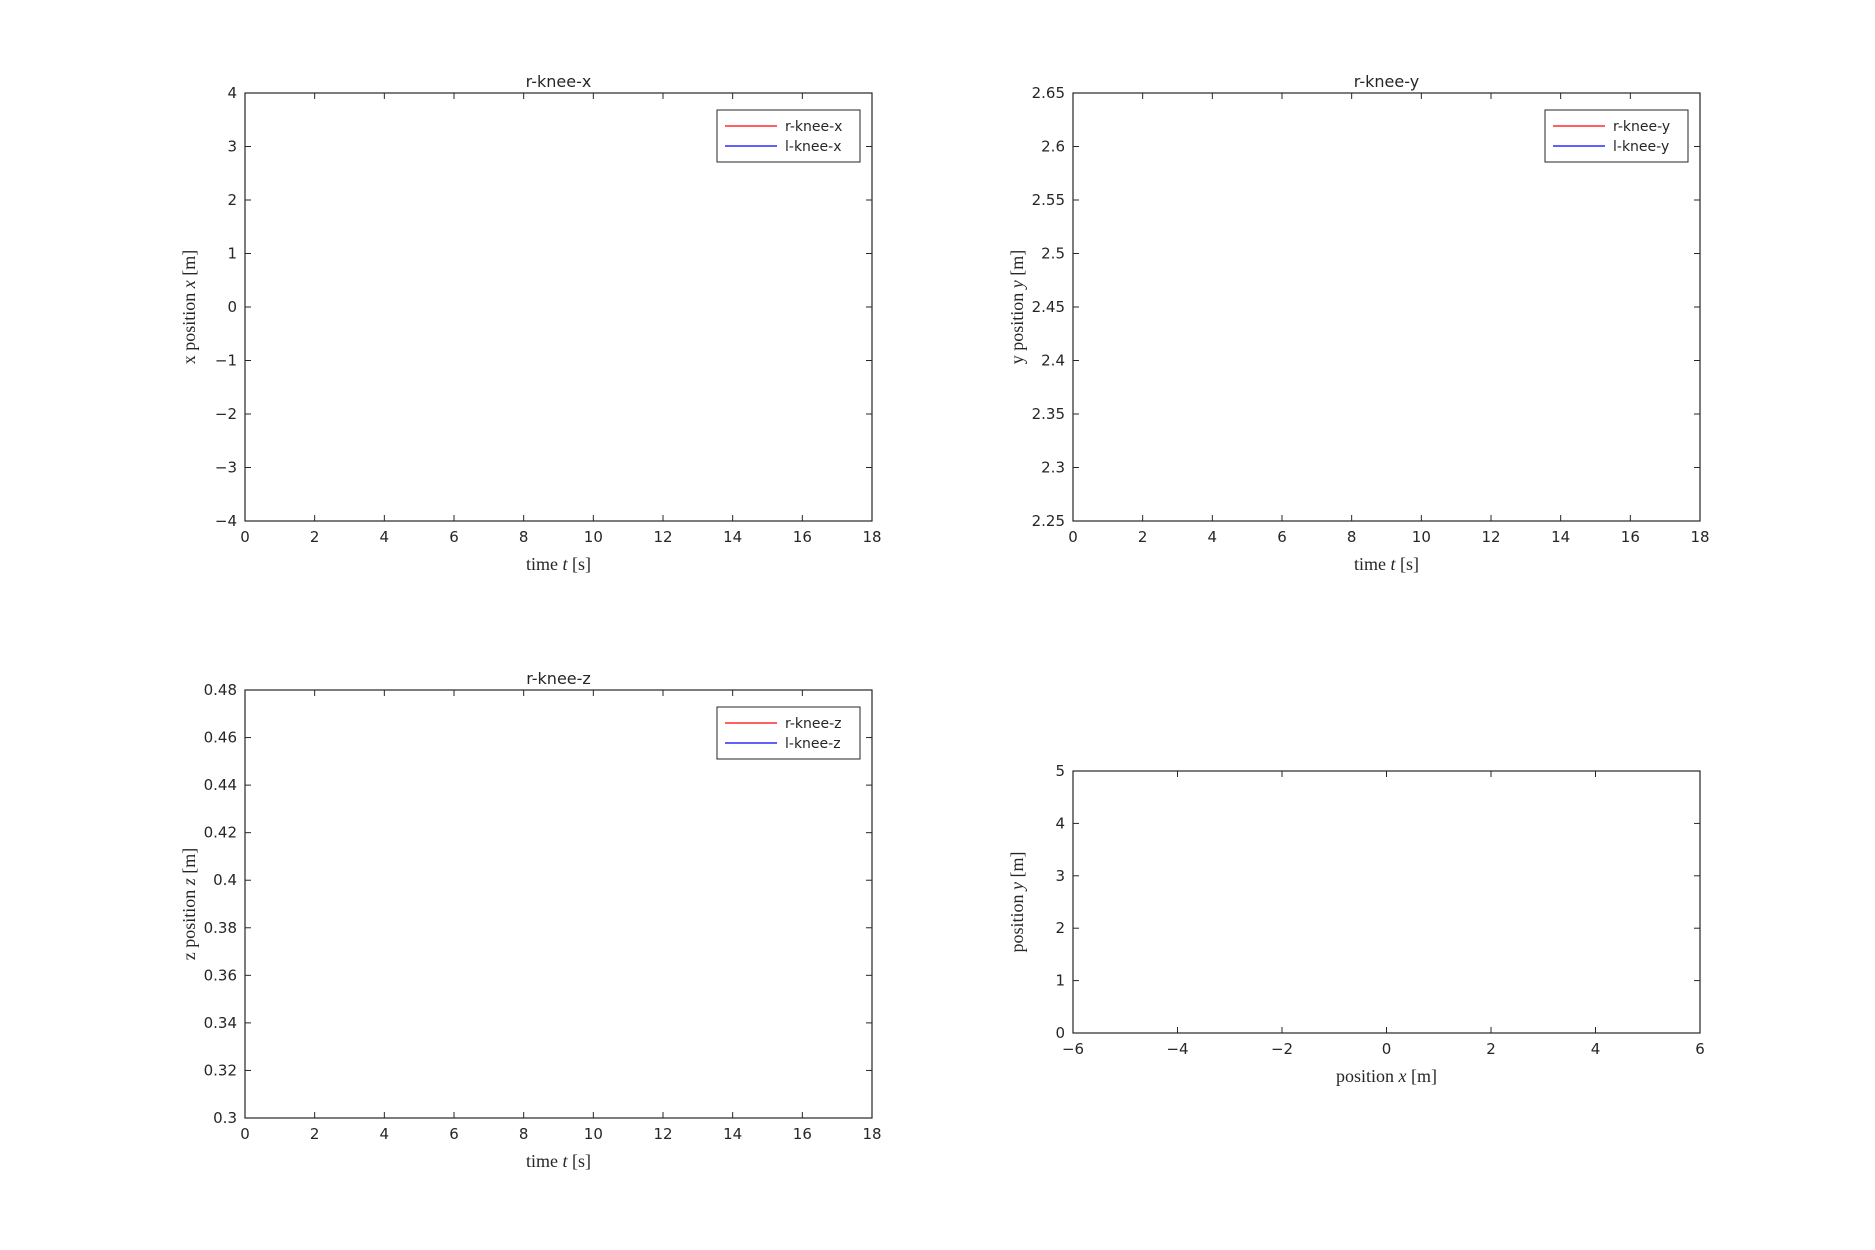 This screenshot has height=1250, width=1875. Describe the element at coordinates (225, 880) in the screenshot. I see `y-tick-label: 0.4` at that location.